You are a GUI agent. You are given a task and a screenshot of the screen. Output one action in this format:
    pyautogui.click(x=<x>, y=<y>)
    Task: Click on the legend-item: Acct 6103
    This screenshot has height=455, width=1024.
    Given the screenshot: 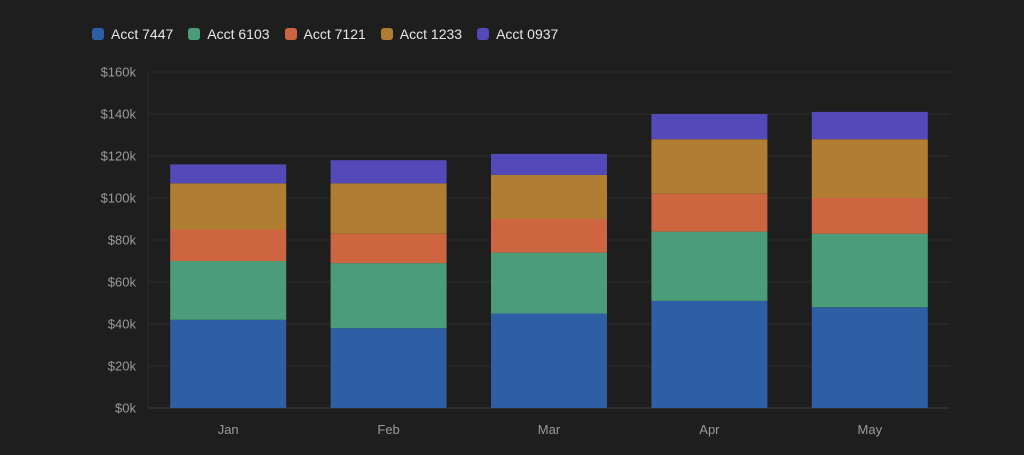 What is the action you would take?
    pyautogui.click(x=229, y=34)
    